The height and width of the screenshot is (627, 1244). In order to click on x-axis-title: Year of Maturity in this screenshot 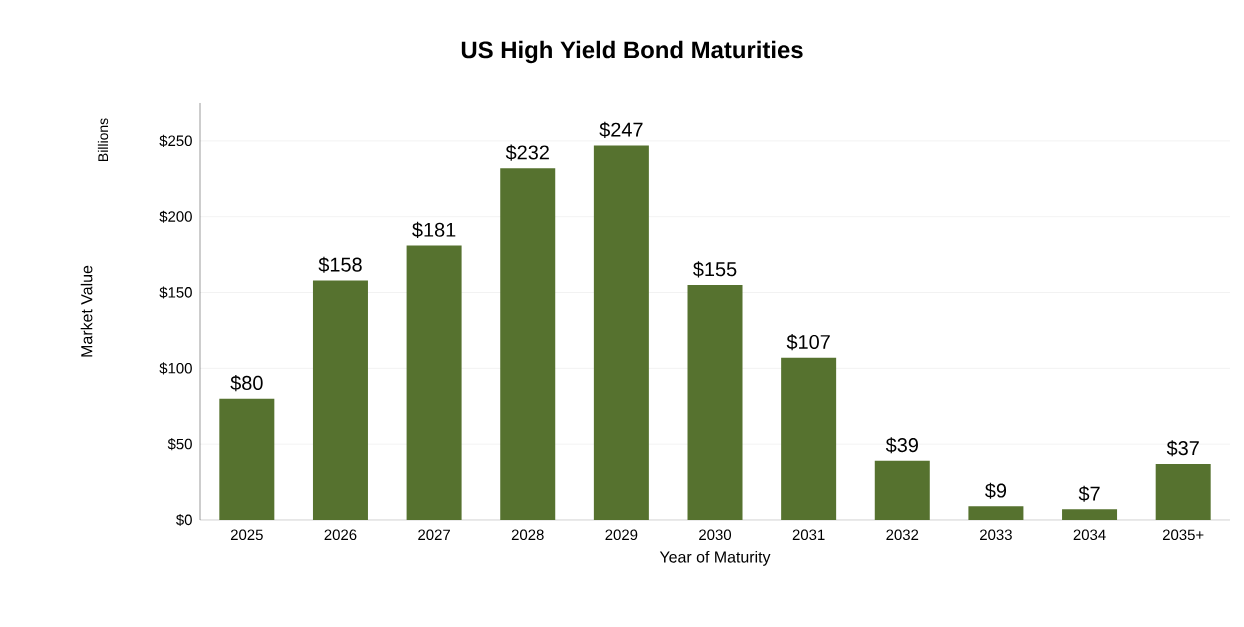, I will do `click(715, 558)`.